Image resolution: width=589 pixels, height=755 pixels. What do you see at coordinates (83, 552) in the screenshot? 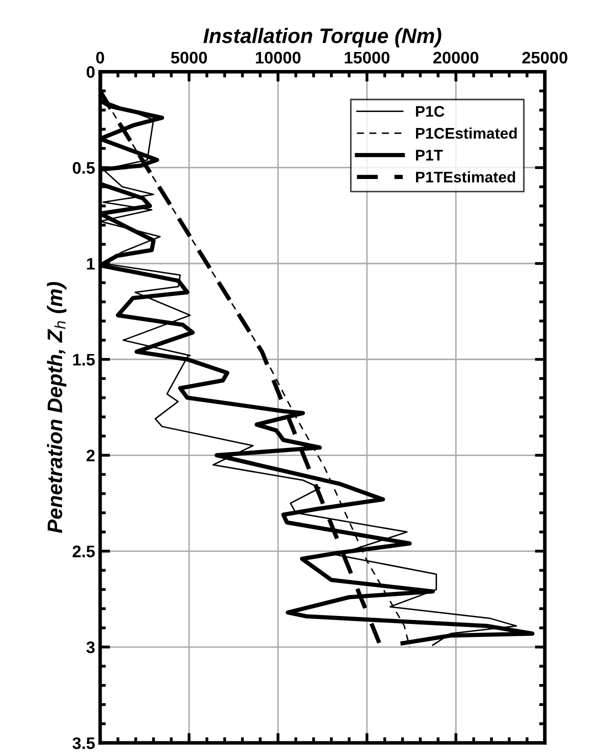
I see `y-tick-label: 2.5` at bounding box center [83, 552].